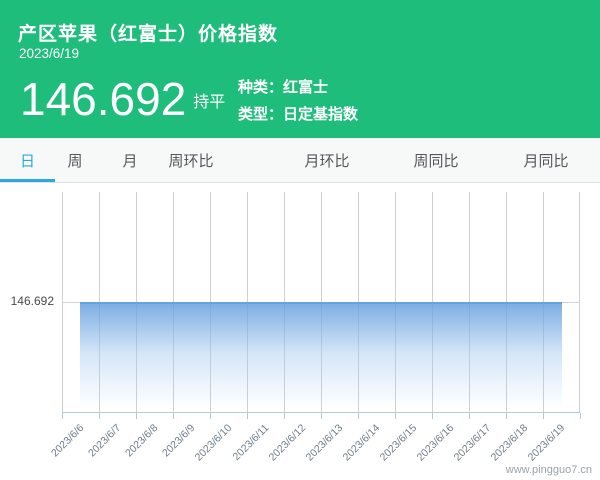 The image size is (600, 480). I want to click on page-title: 产区苹果（红富士）价格指数, so click(148, 34).